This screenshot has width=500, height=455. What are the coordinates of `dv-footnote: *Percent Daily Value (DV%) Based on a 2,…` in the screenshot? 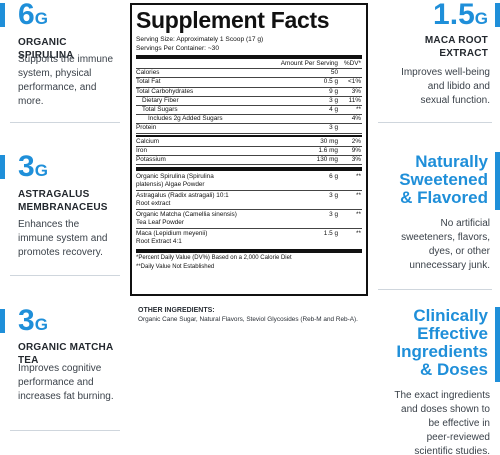 It's located at (214, 258).